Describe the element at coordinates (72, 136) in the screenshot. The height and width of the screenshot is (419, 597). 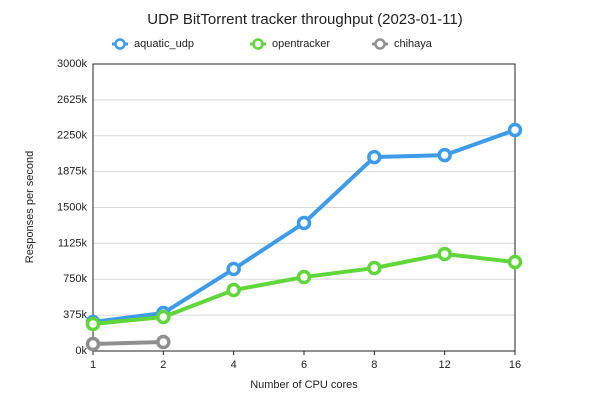
I see `y-tick-label: 2250k` at that location.